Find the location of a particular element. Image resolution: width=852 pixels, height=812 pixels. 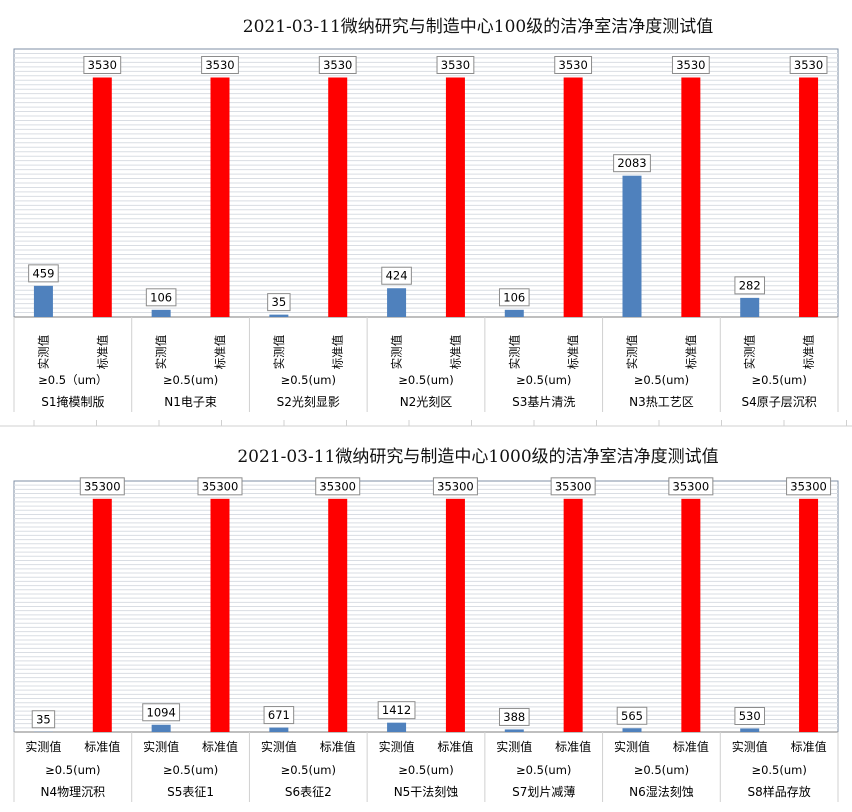

c0-group-label: N2光刻区 is located at coordinates (426, 402).